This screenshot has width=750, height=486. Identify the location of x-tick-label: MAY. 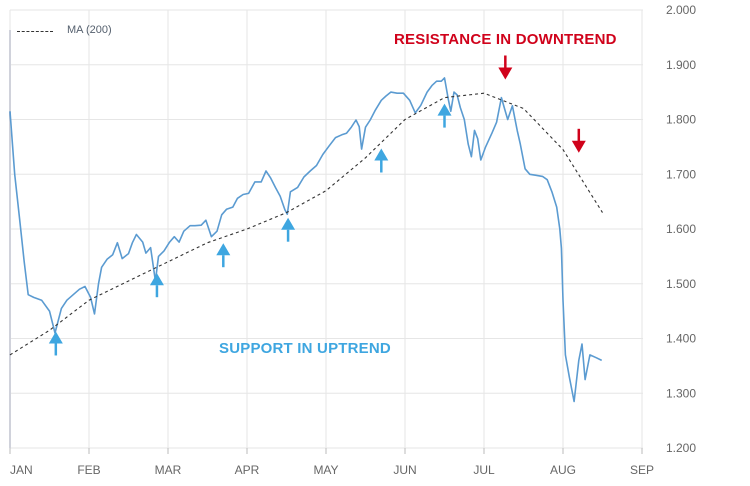
(325, 470).